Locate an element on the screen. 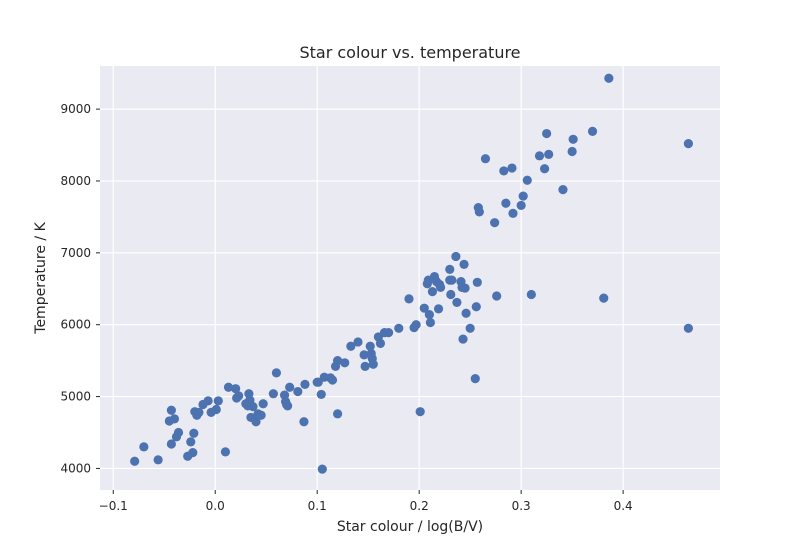 The width and height of the screenshot is (800, 550). y-tick-label: 8000 is located at coordinates (75, 181).